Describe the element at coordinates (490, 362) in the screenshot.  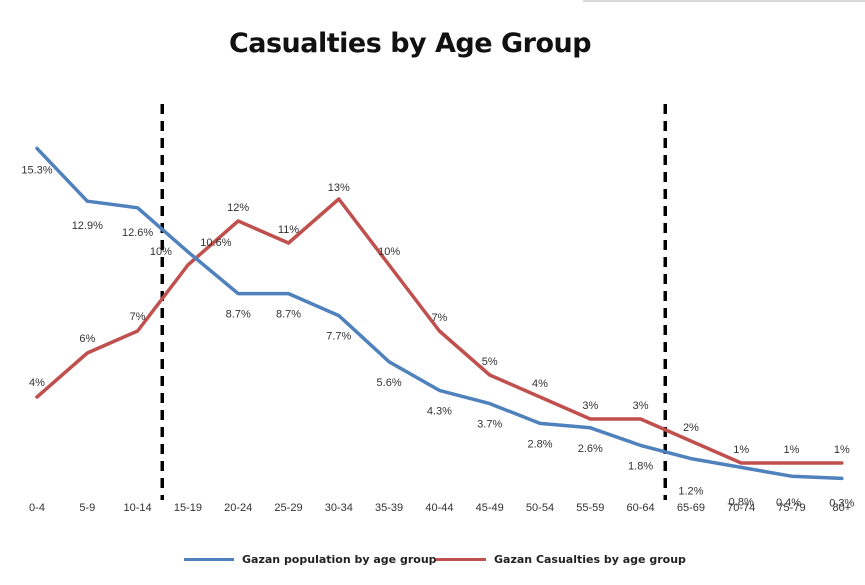
I see `data-label-casualties-45-49: 5%` at that location.